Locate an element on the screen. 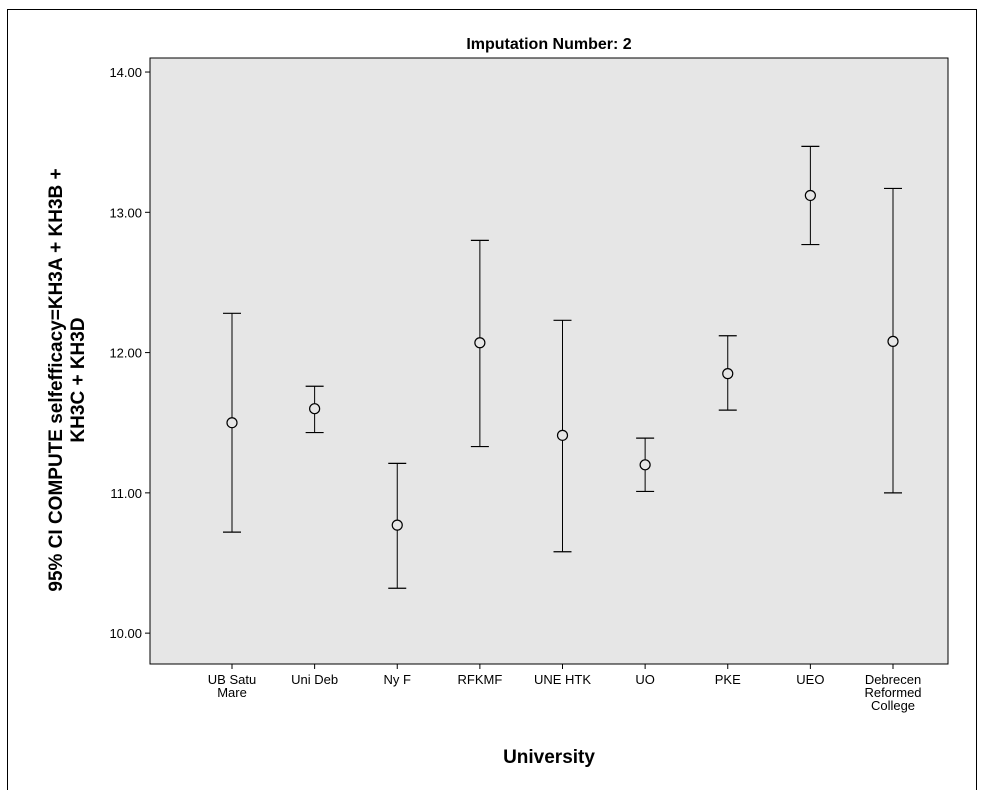 This screenshot has height=790, width=982. y-tick-label: 12.00 is located at coordinates (125, 353).